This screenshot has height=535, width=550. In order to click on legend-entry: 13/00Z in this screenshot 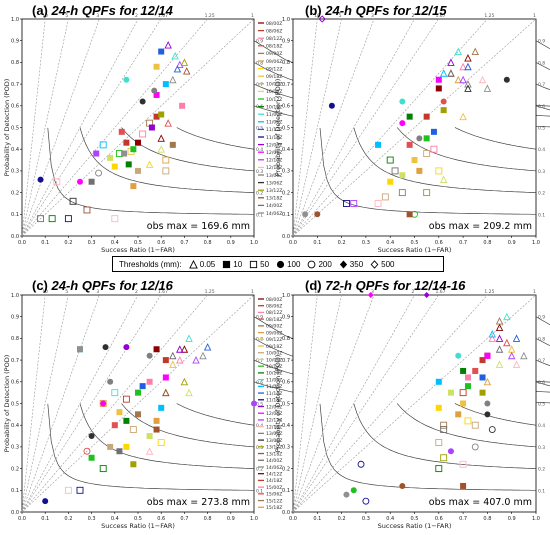, I will do `click(274, 176)`.